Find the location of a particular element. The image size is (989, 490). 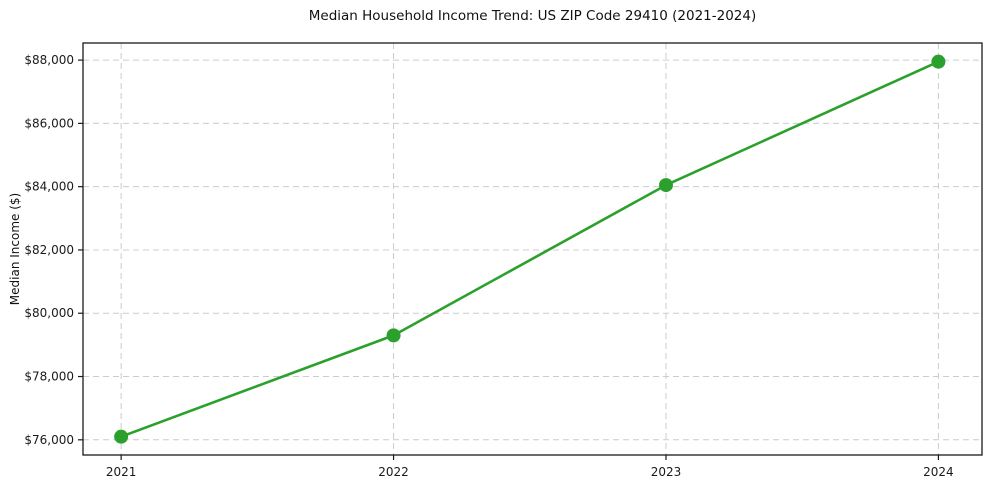

y-tick-label: $80,000 is located at coordinates (49, 313).